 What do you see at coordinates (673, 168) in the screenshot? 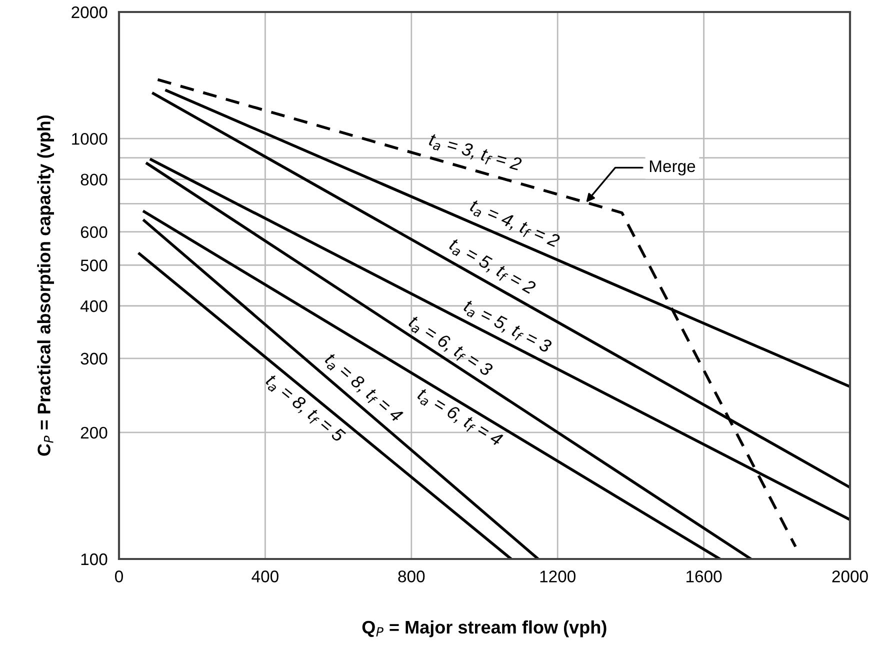
I see `annotation: Merge` at bounding box center [673, 168].